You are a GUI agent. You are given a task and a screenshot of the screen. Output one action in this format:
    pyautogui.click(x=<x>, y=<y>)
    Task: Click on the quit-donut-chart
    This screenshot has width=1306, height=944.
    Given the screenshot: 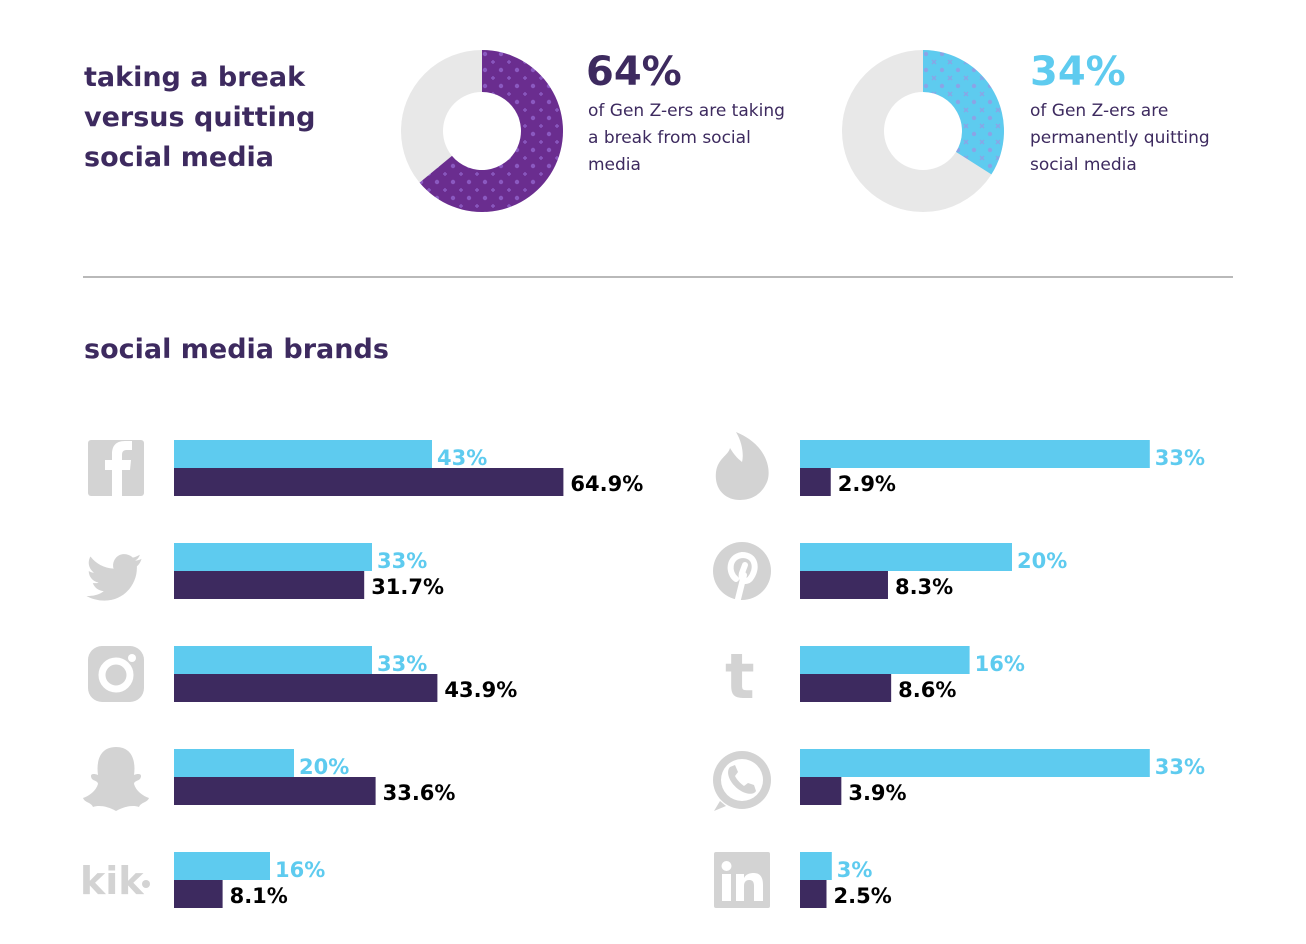 What is the action you would take?
    pyautogui.click(x=923, y=131)
    